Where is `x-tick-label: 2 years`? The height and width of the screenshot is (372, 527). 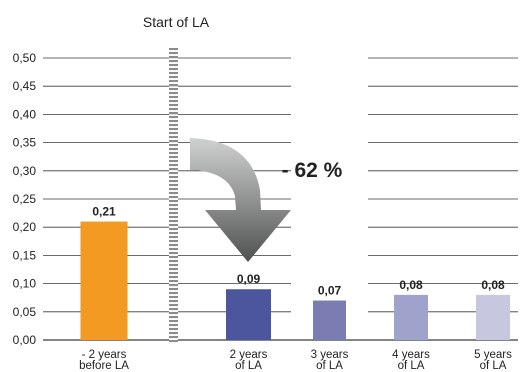
x-tick-label: 2 years is located at coordinates (249, 355).